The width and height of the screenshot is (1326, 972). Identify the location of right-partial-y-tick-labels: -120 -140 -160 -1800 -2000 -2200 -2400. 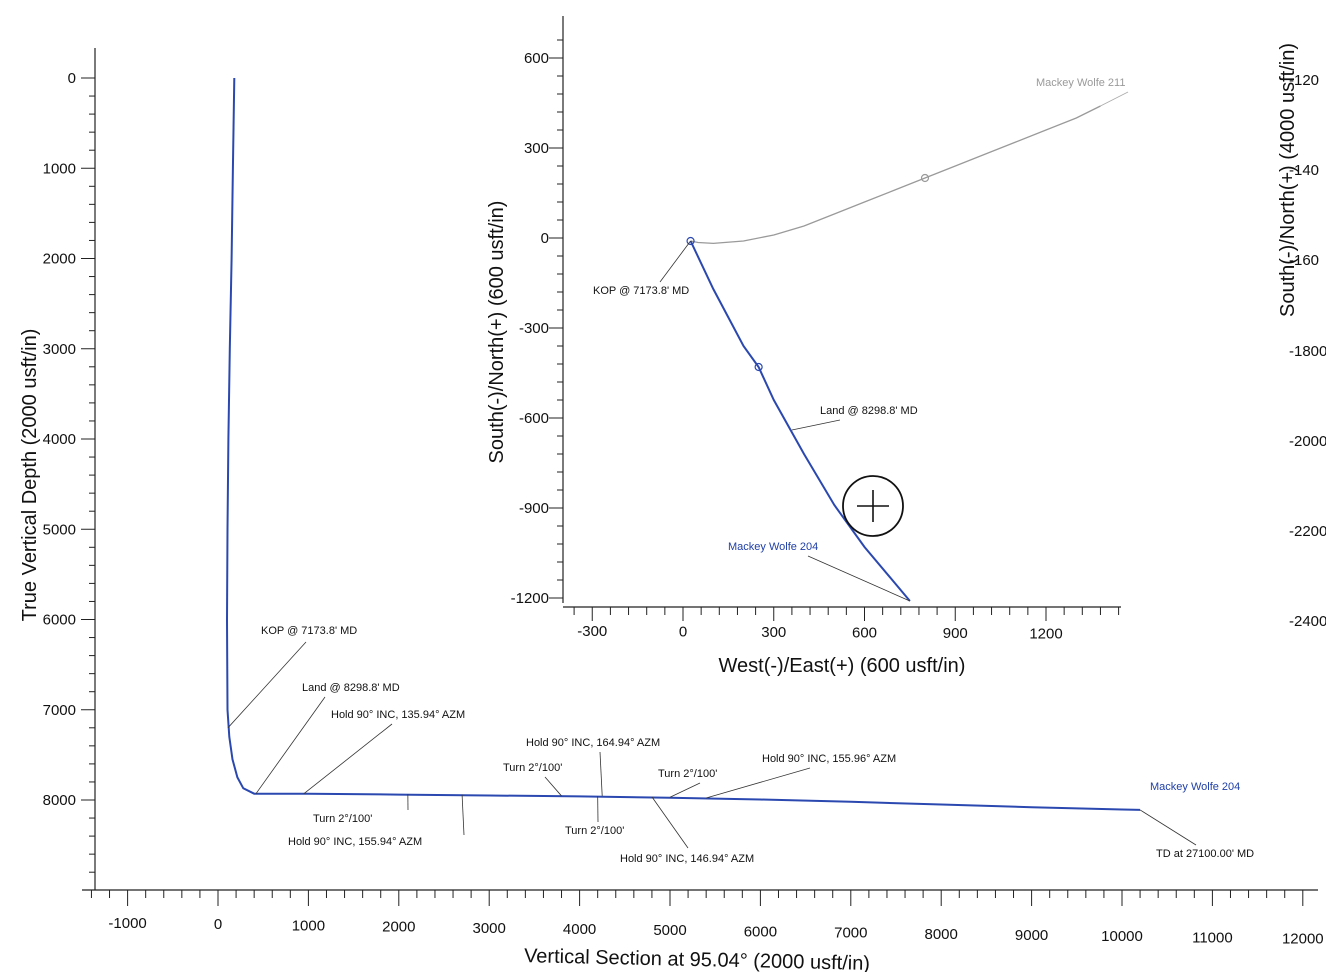
(1307, 351).